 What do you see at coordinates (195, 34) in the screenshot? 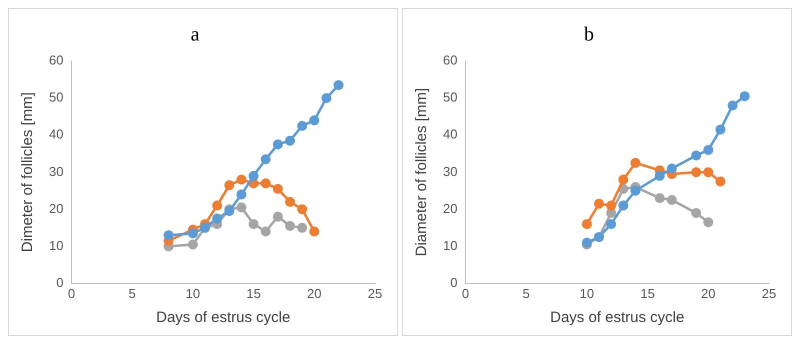
I see `chart-title: a` at bounding box center [195, 34].